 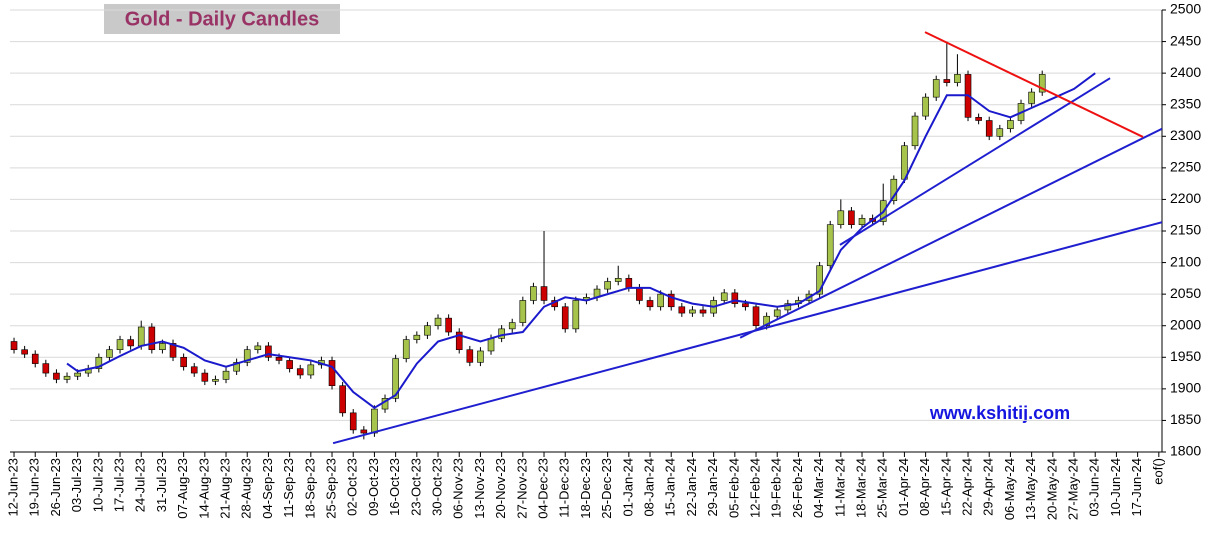 I want to click on annotation: www.kshitij.com, so click(x=999, y=413).